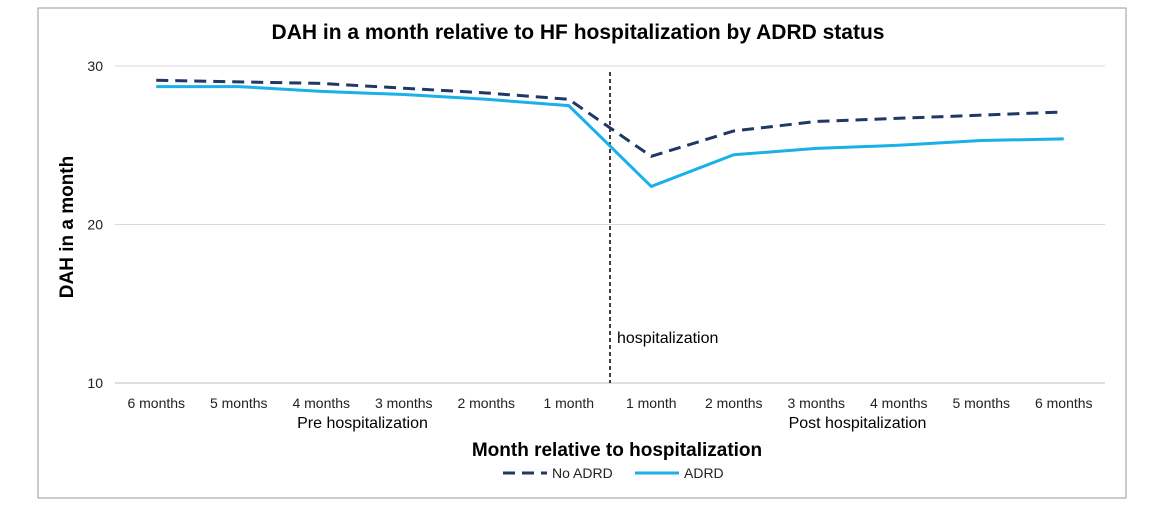 This screenshot has height=506, width=1170. I want to click on y-tick-labels: 10 20 30, so click(95, 224).